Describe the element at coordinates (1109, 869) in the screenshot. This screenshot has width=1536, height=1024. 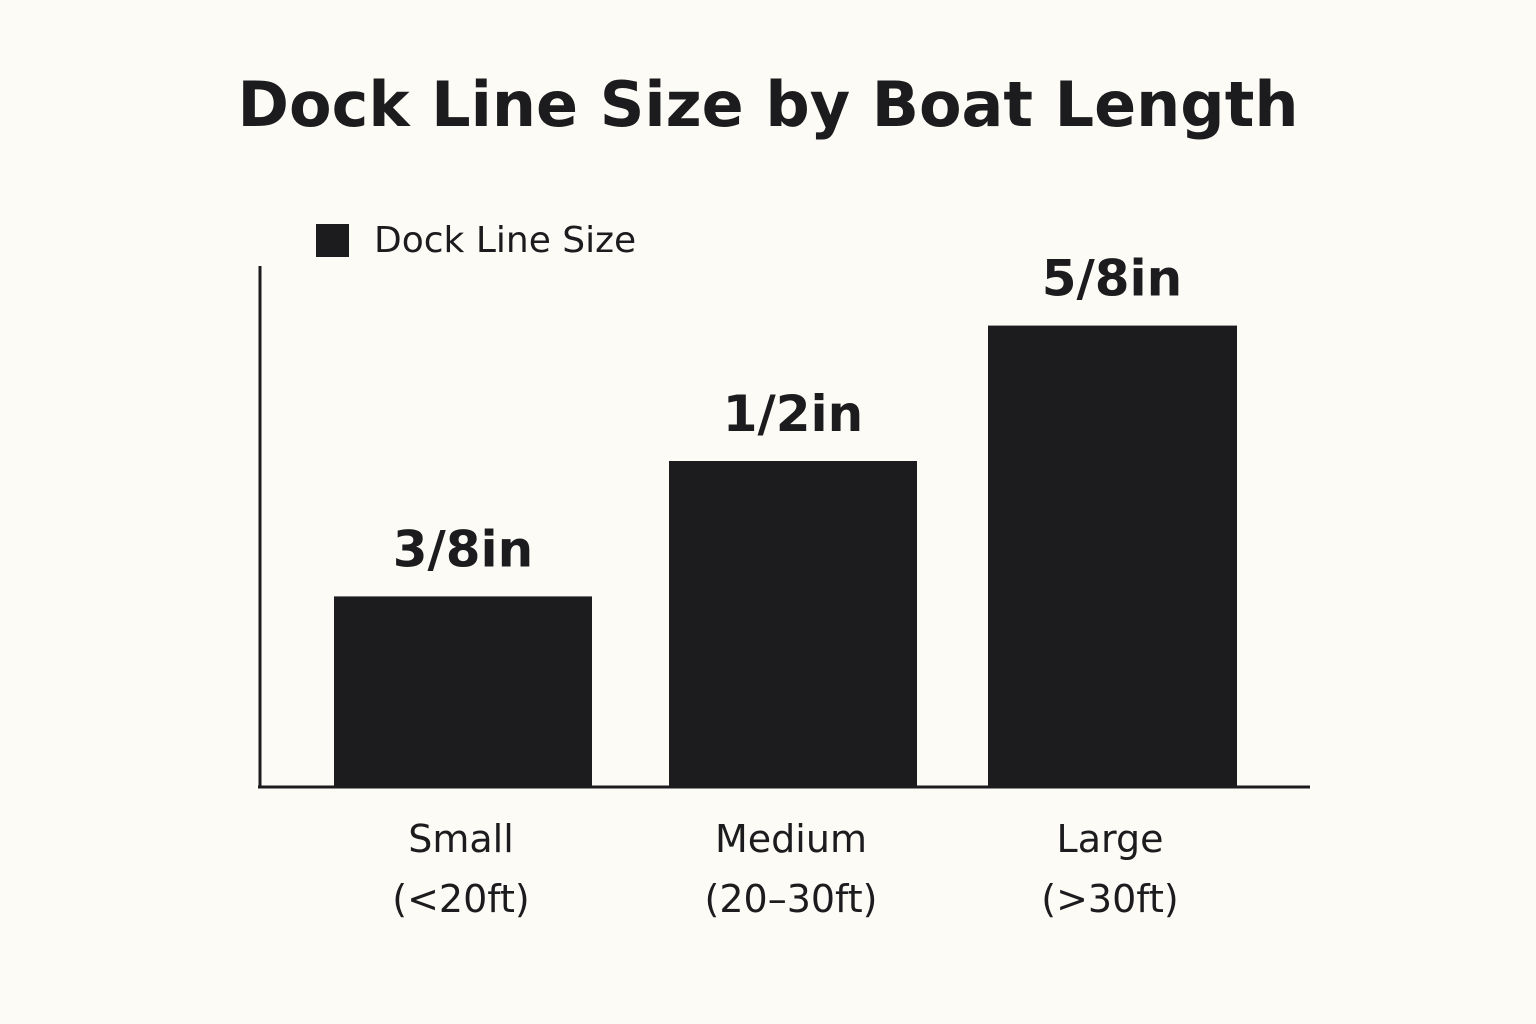
I see `x-tick-label-2: Large (>30ft)` at that location.